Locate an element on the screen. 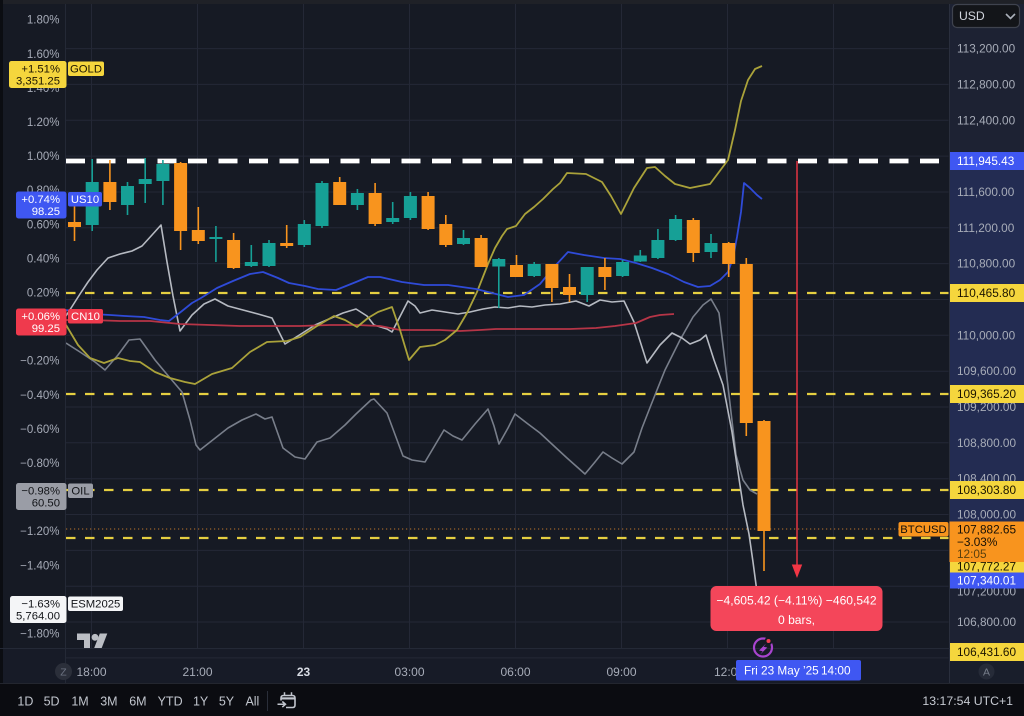  svg-text: 03:00 is located at coordinates (409, 672).